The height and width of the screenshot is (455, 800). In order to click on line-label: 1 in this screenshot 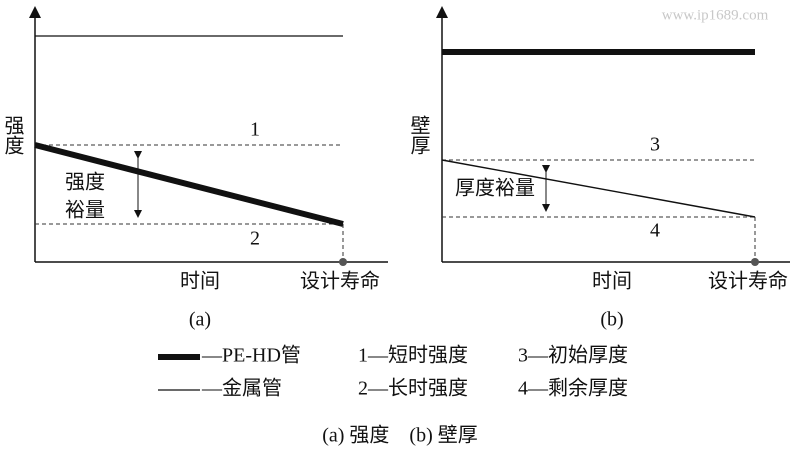, I will do `click(255, 130)`.